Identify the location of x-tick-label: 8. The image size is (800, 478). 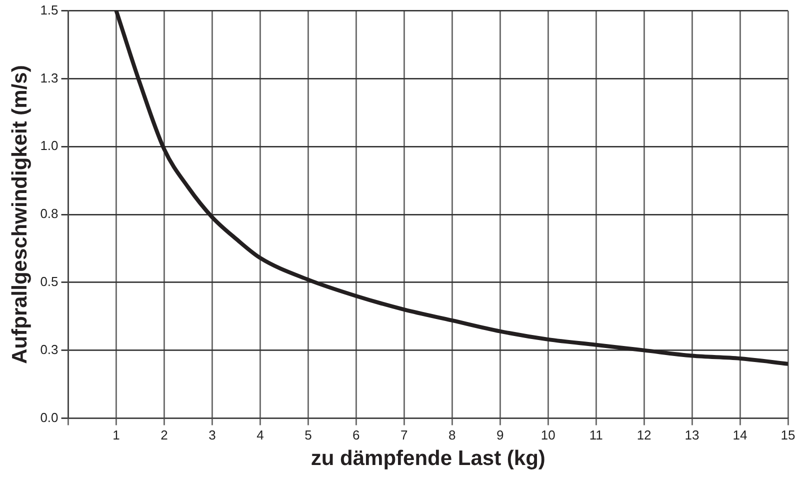
(452, 435).